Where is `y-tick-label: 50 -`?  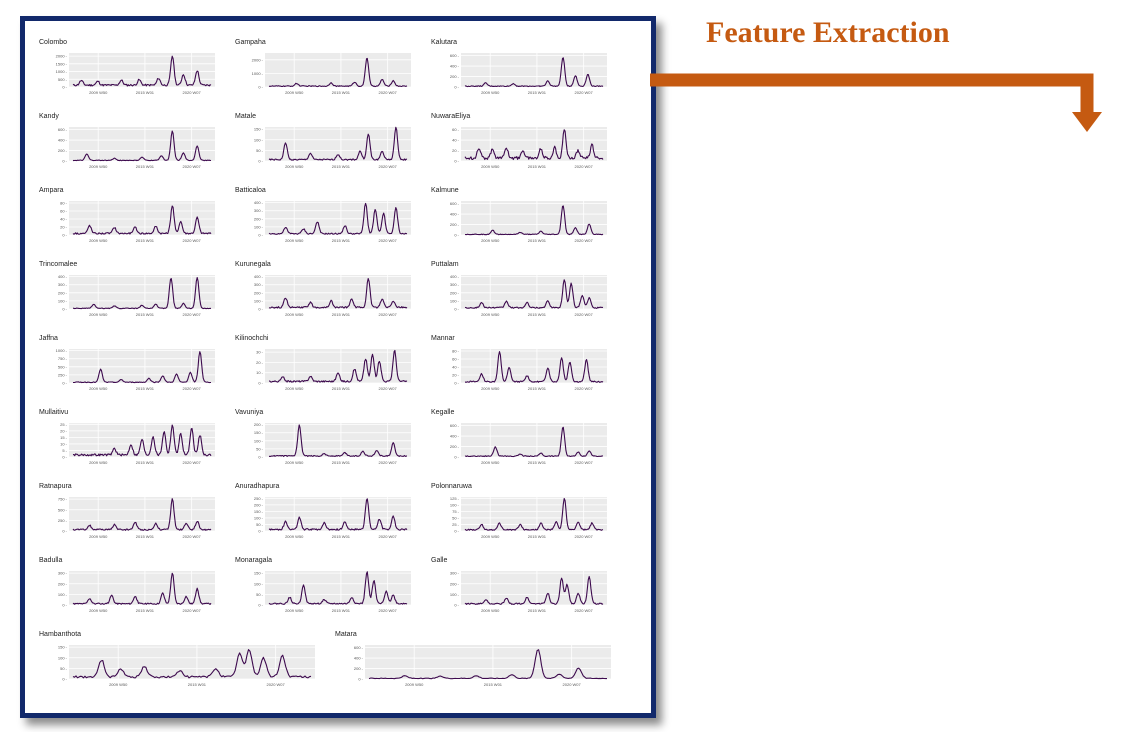 y-tick-label: 50 - is located at coordinates (456, 517).